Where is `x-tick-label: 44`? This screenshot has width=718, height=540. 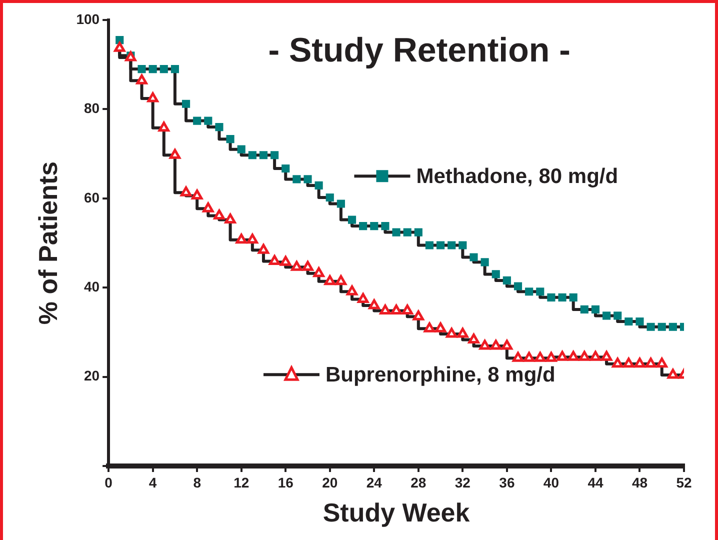
x-tick-label: 44 is located at coordinates (596, 482).